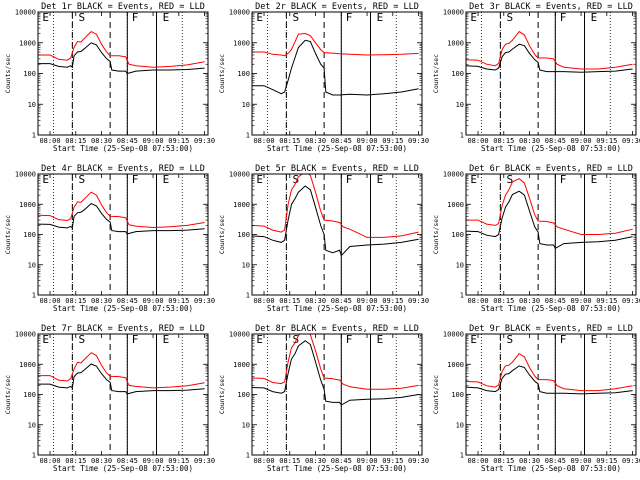 The height and width of the screenshot is (480, 640). I want to click on panel-title: Det 1r BLACK = Events, RED = LLD, so click(123, 7).